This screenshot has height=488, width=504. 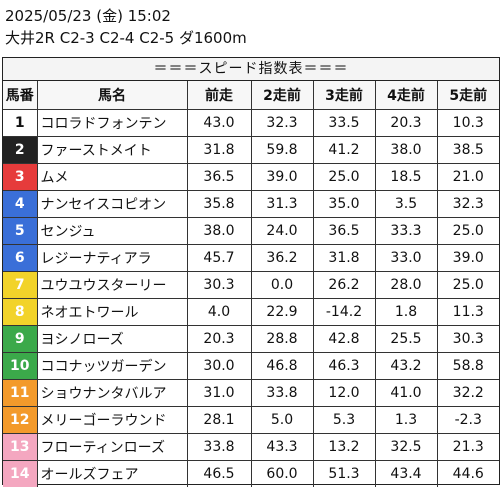 What do you see at coordinates (282, 338) in the screenshot?
I see `speed-index-cell: 28.8` at bounding box center [282, 338].